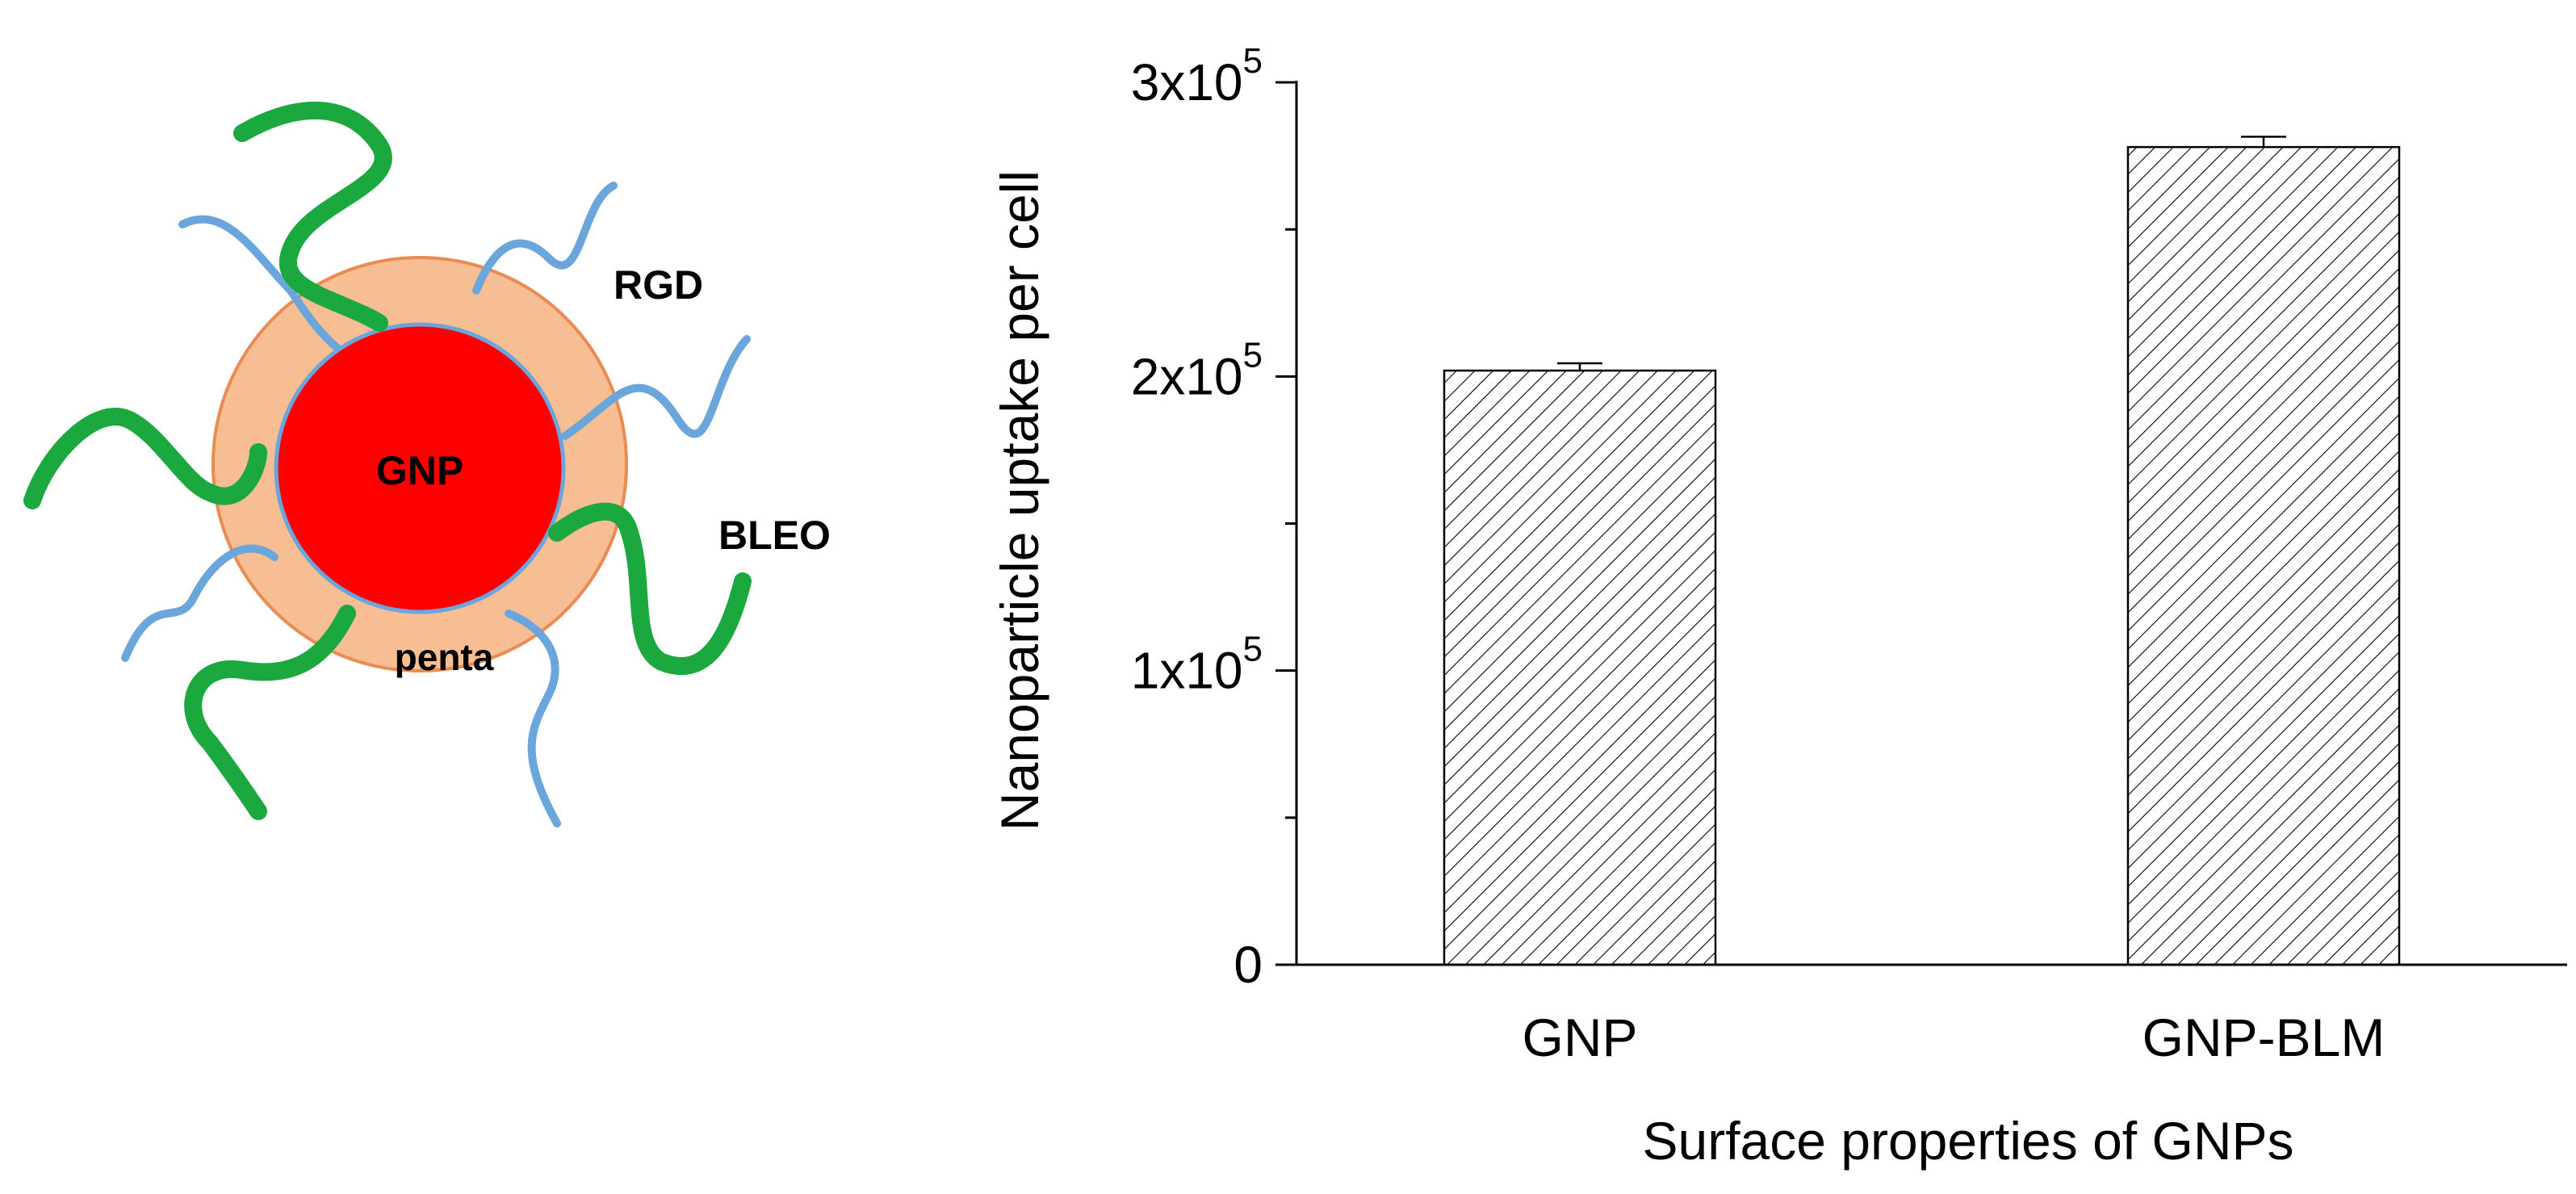 This screenshot has width=2576, height=1194. What do you see at coordinates (1922, 253) in the screenshot?
I see `error-bars` at bounding box center [1922, 253].